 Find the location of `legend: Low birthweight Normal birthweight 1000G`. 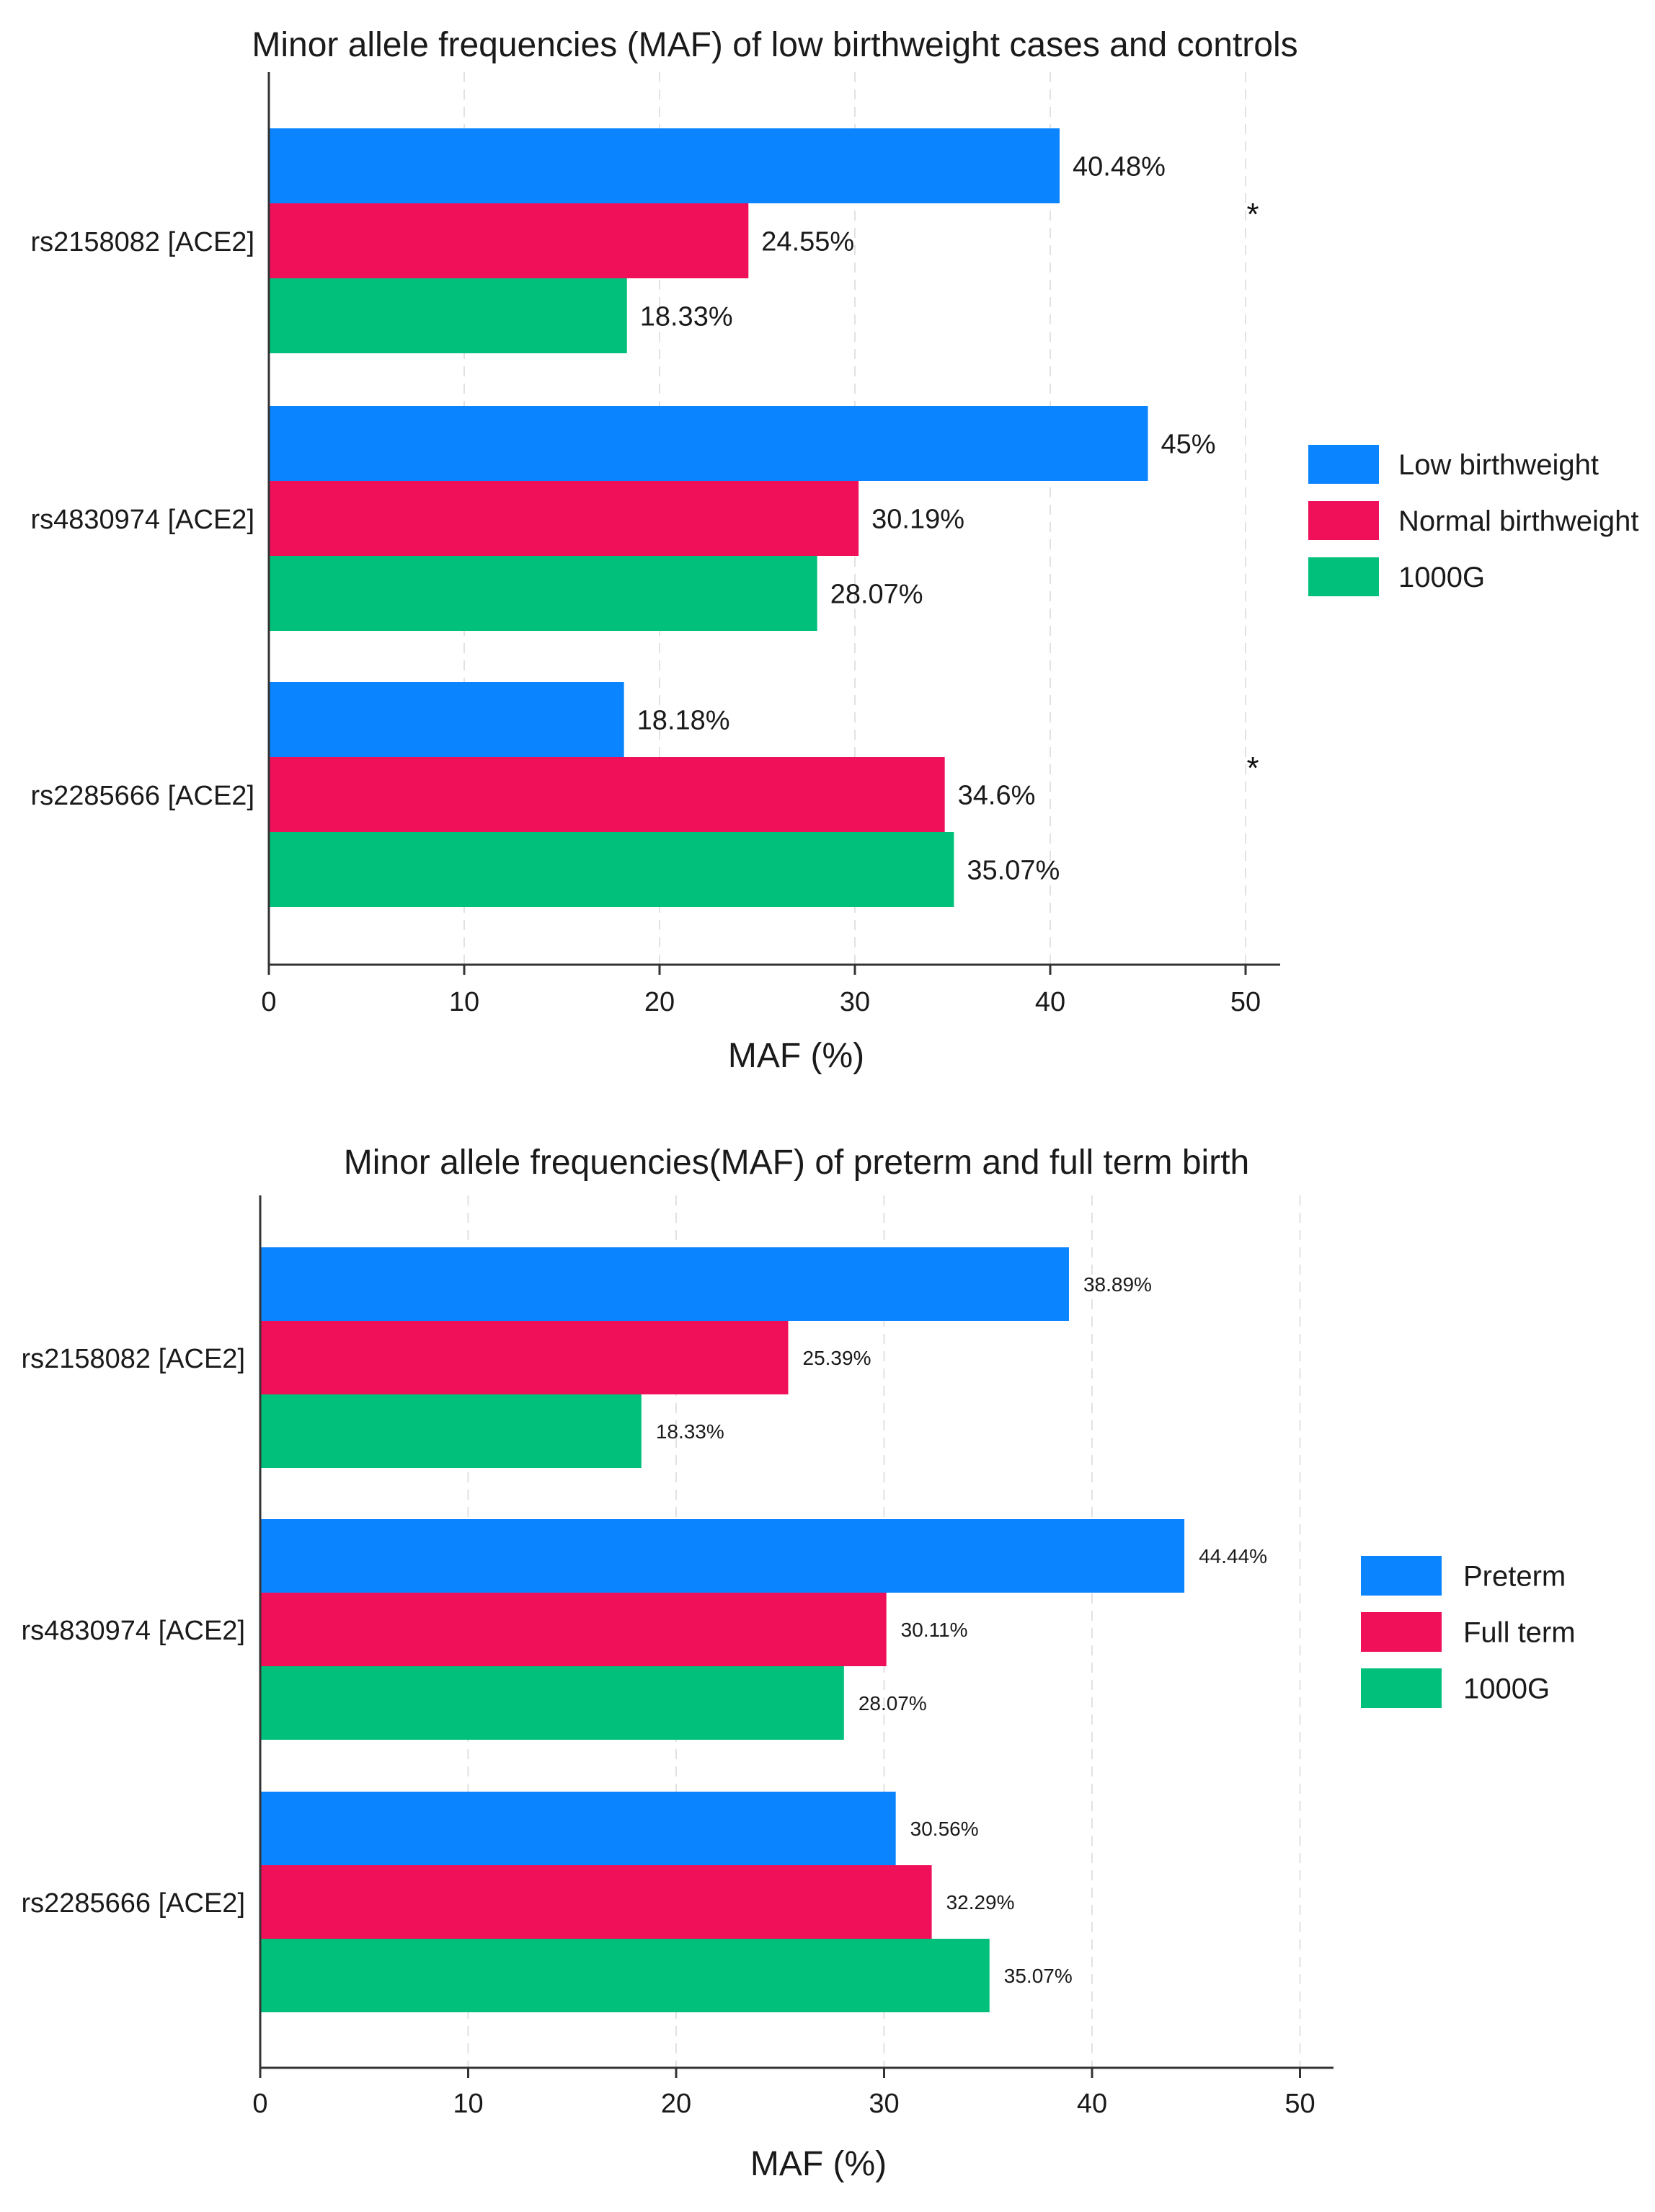

legend: Low birthweight Normal birthweight 1000G is located at coordinates (1473, 520).